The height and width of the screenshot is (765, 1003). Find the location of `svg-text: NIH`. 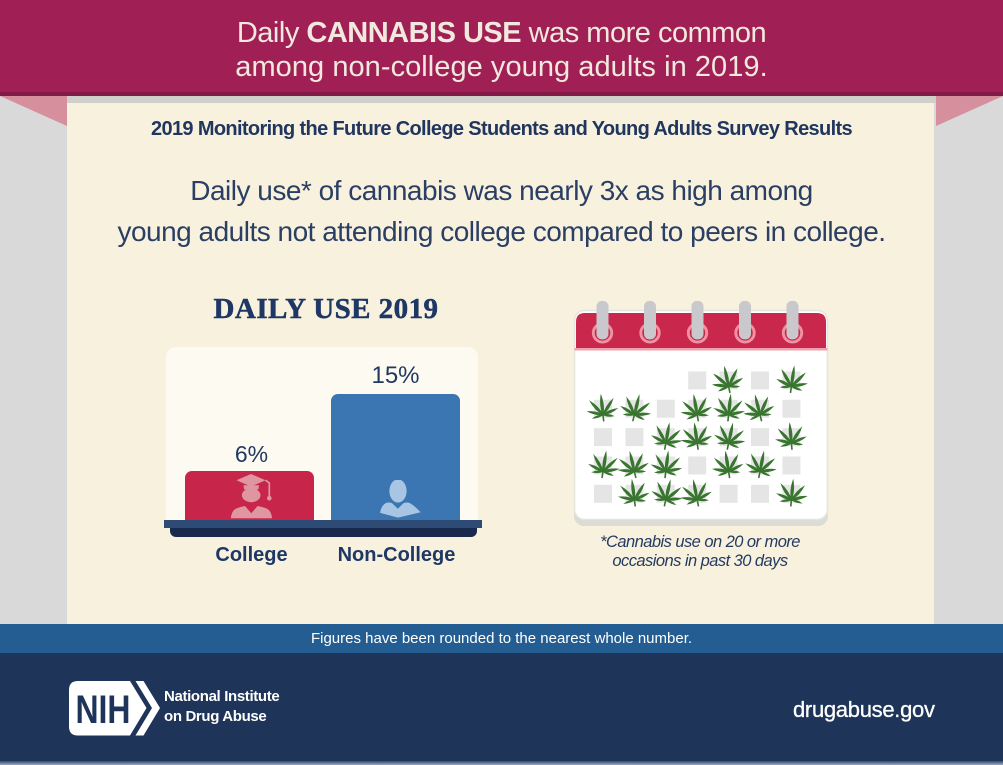

svg-text: NIH is located at coordinates (103, 710).